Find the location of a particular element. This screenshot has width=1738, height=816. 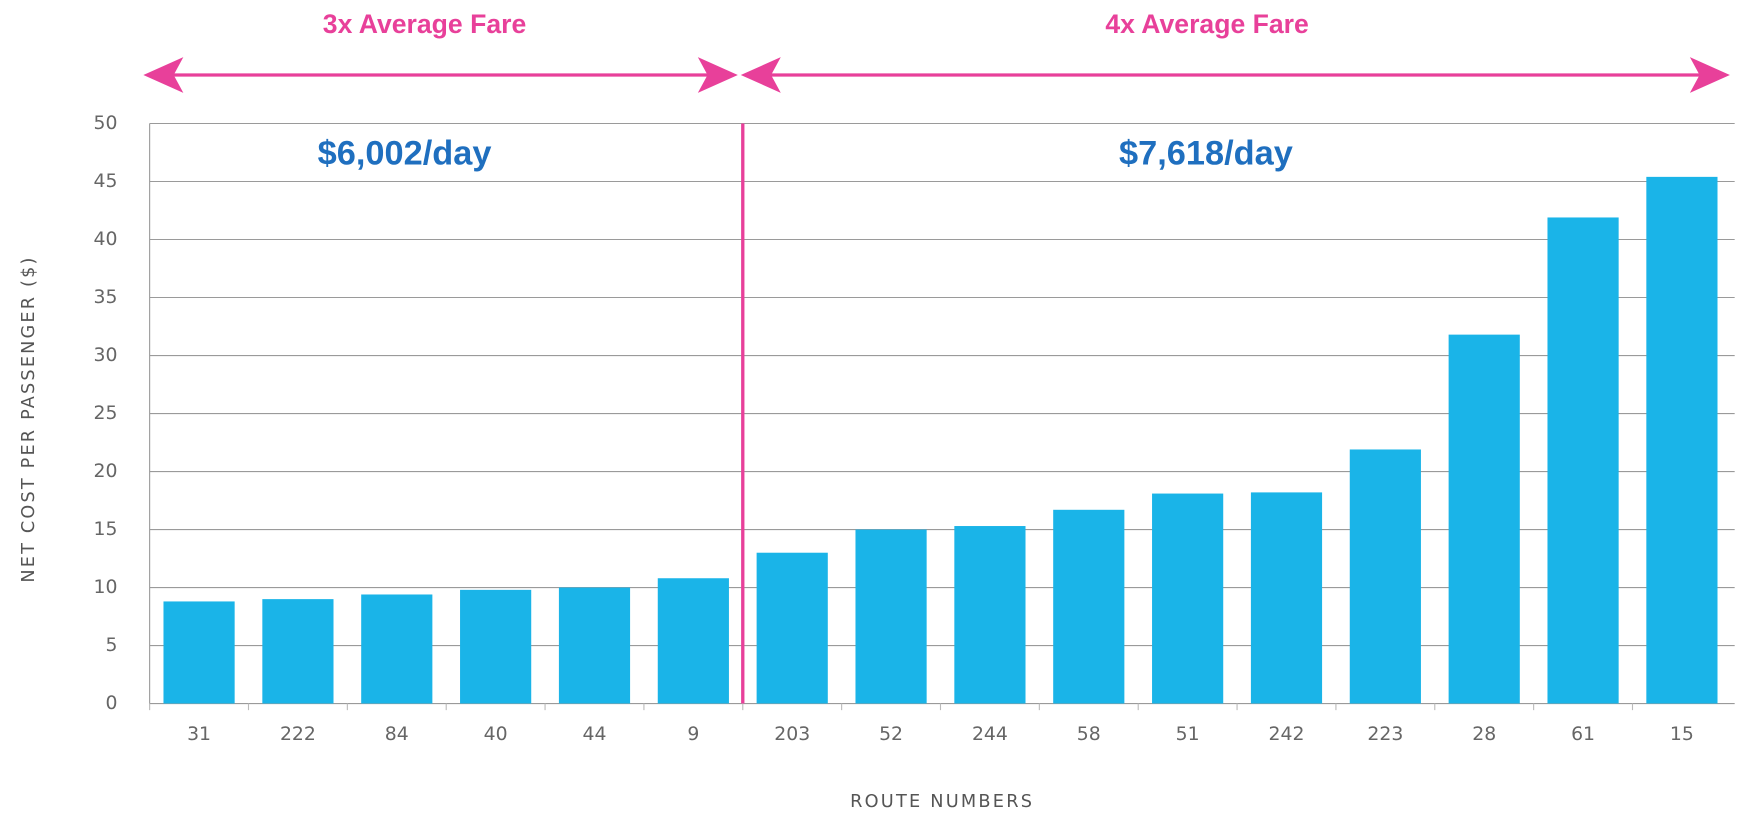

y-tick-label: 35 is located at coordinates (106, 297).